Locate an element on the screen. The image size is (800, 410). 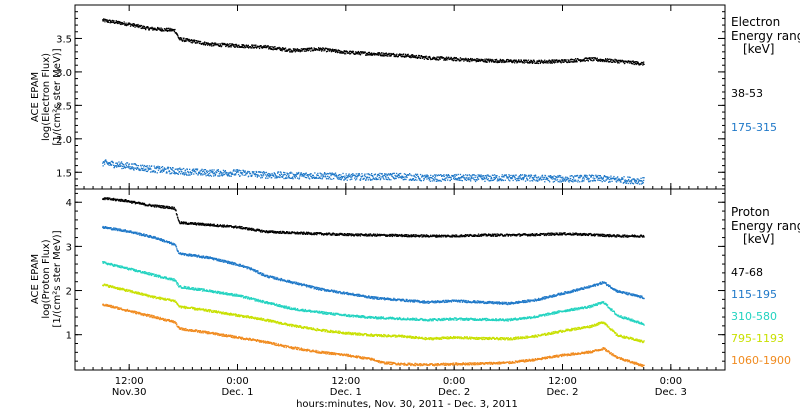
proton-ylabel-line2: log(Proton Flux) is located at coordinates (46, 278).